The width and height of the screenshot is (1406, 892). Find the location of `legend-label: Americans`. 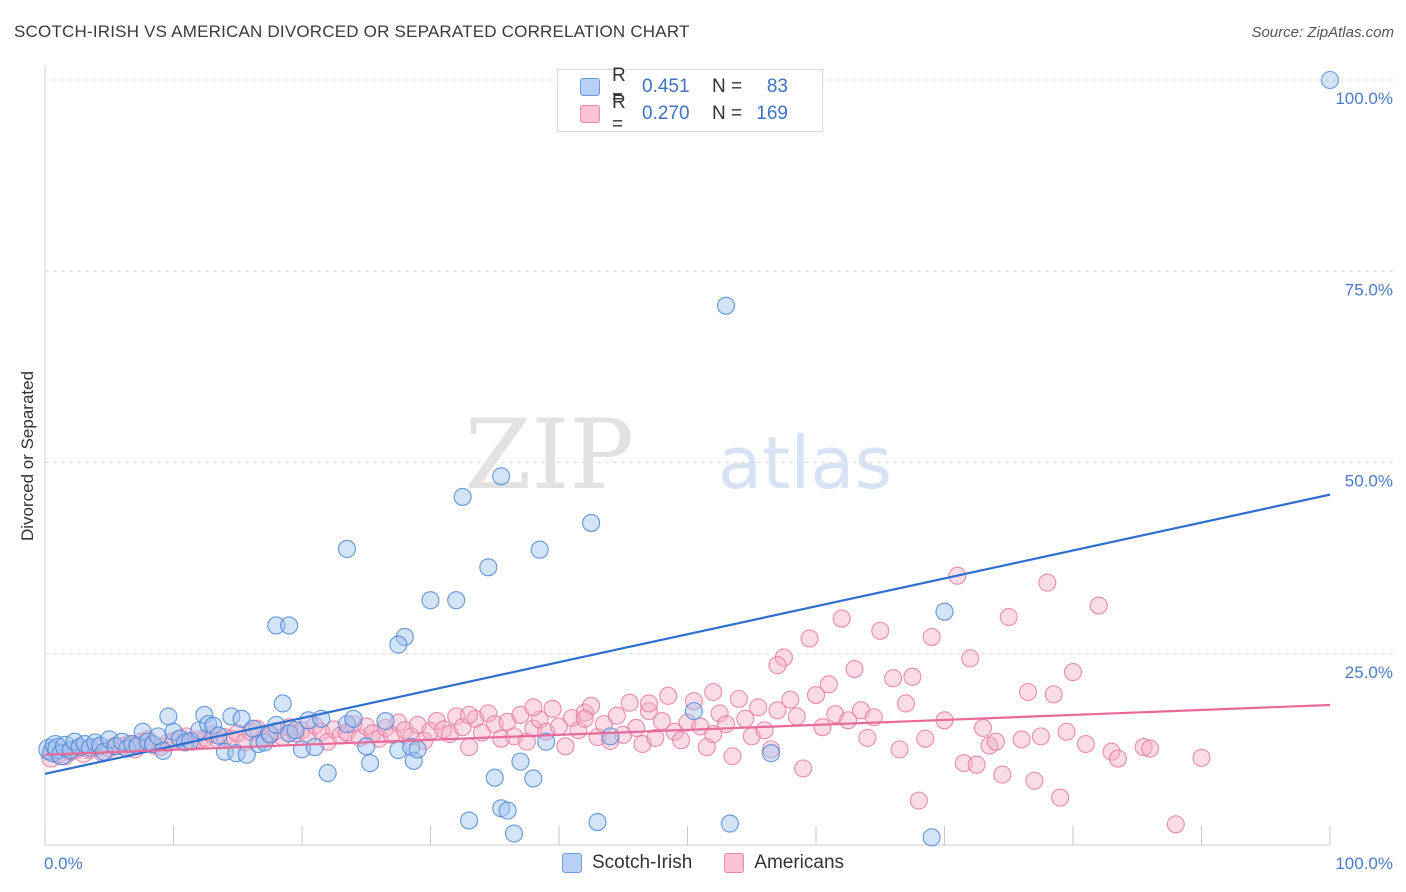

legend-label: Americans is located at coordinates (799, 862).